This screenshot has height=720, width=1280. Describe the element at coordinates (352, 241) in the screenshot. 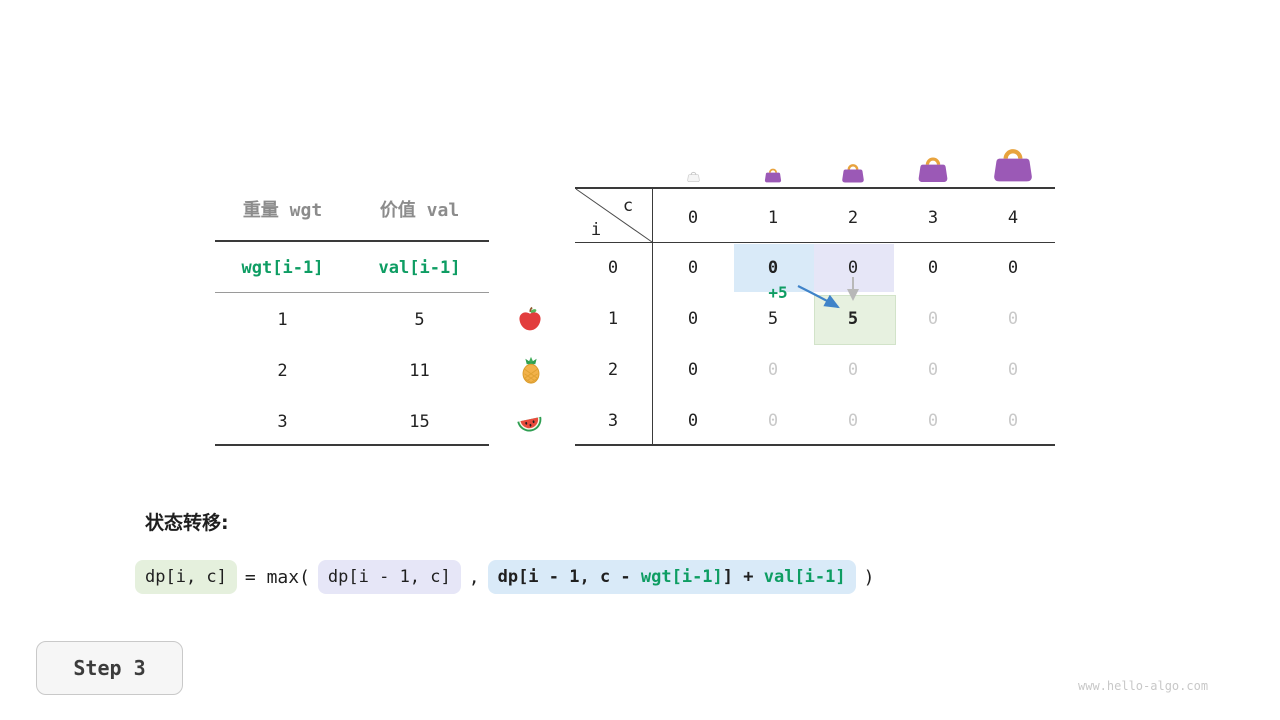

I see `items-table-header-rule` at that location.